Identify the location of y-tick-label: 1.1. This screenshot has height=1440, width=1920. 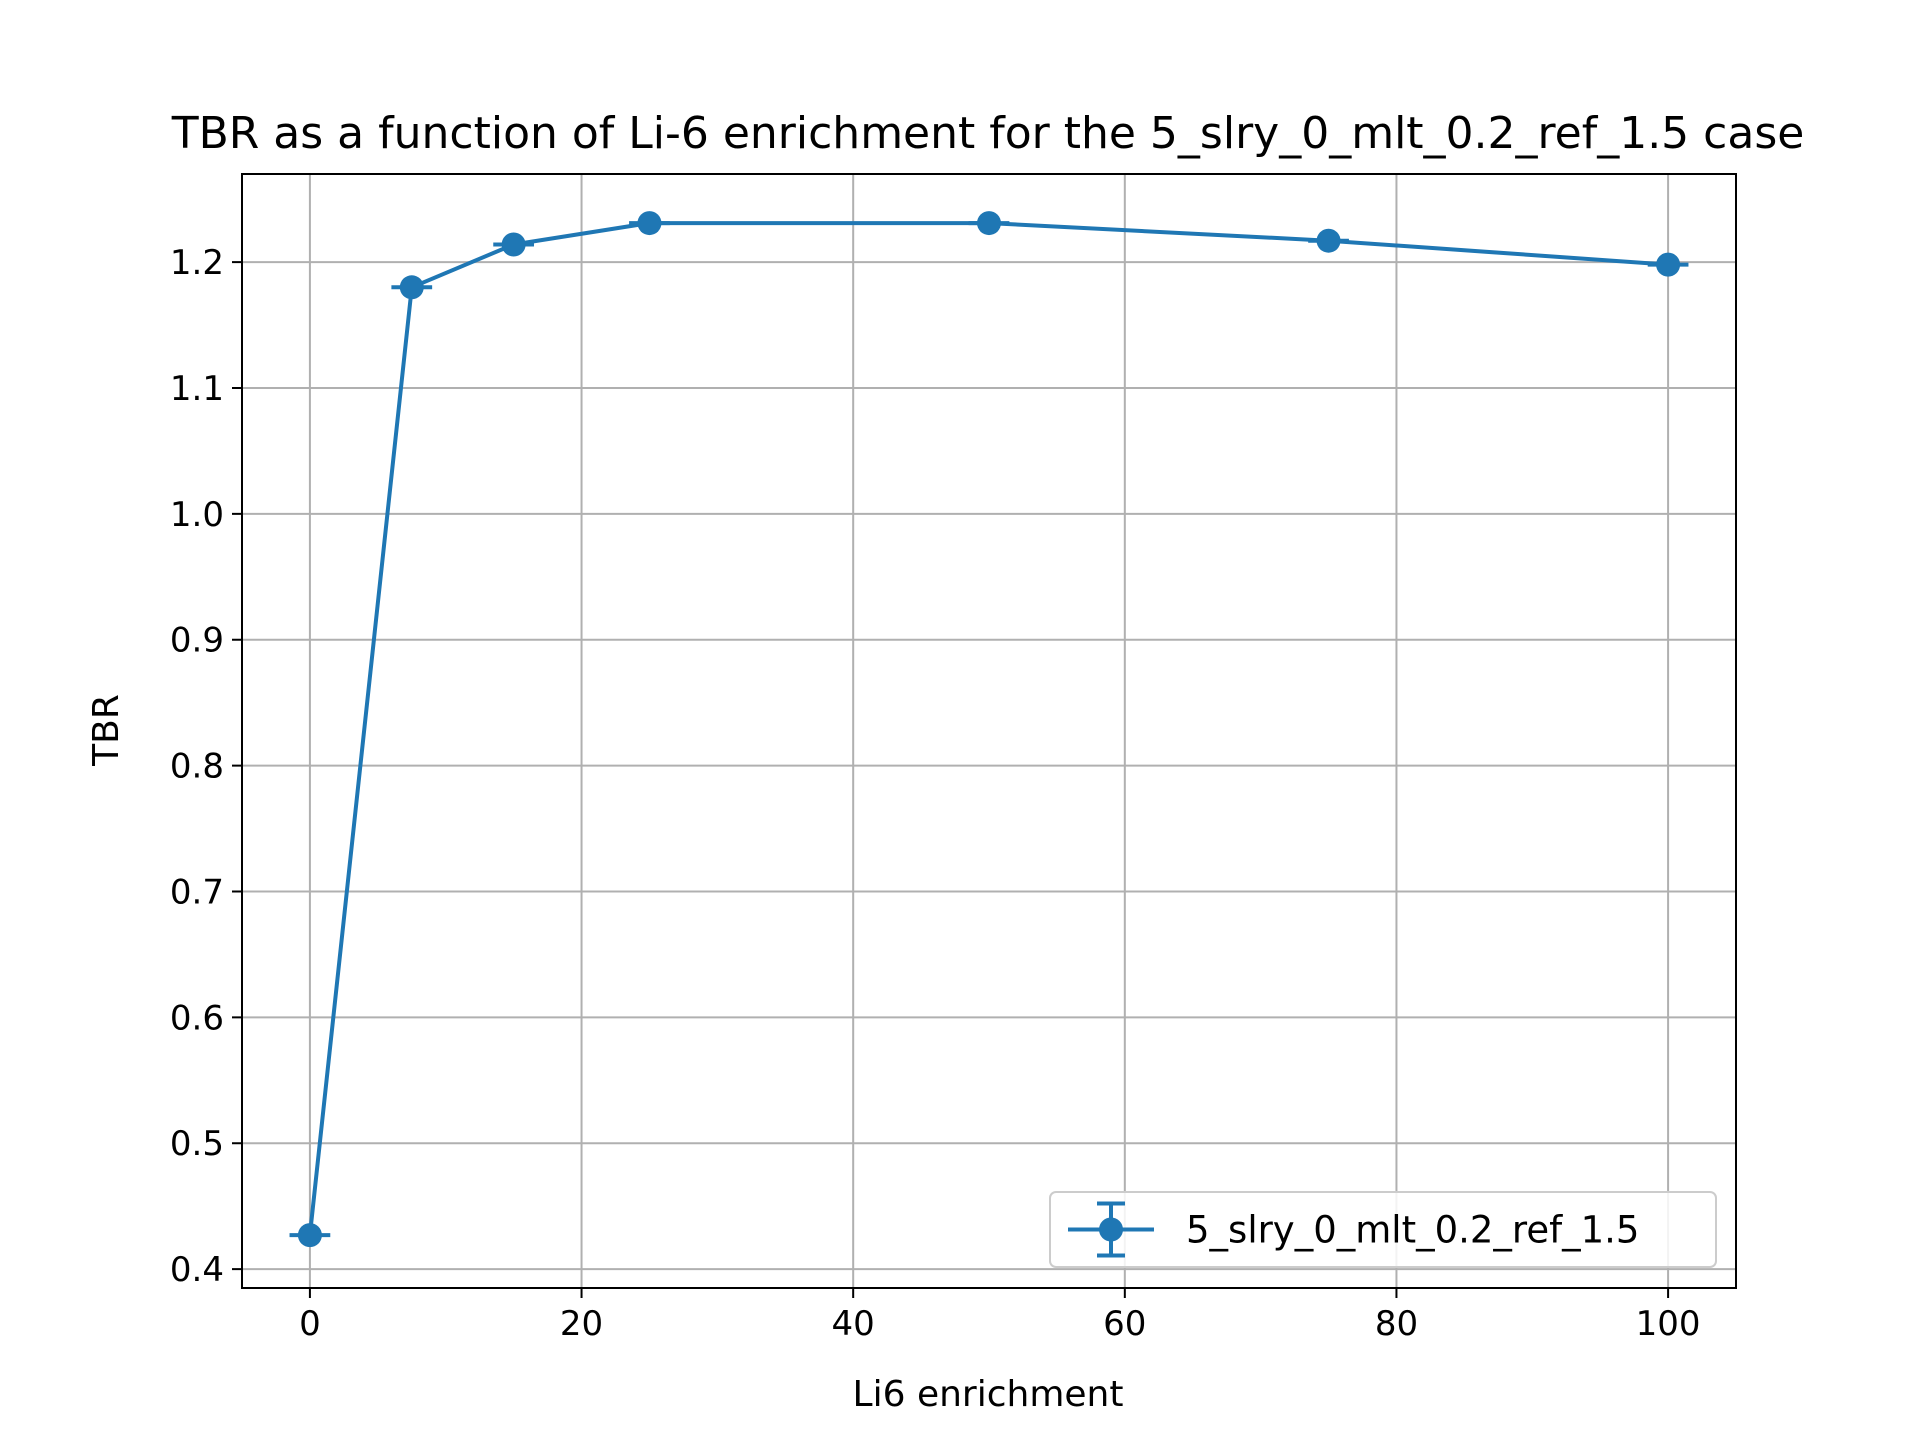
(197, 389).